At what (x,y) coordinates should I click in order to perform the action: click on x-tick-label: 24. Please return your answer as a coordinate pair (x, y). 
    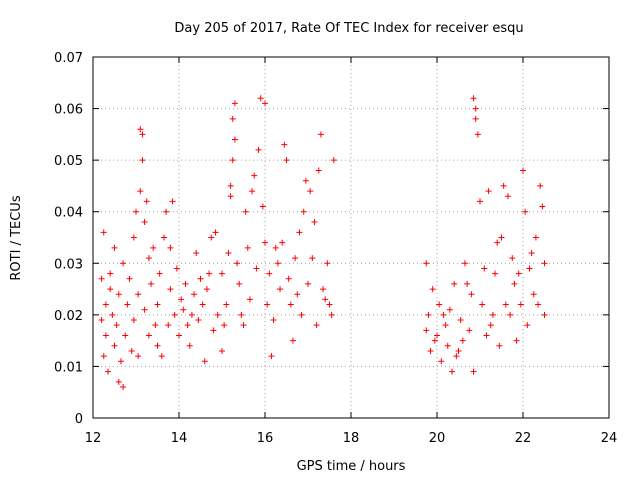
    Looking at the image, I should click on (609, 438).